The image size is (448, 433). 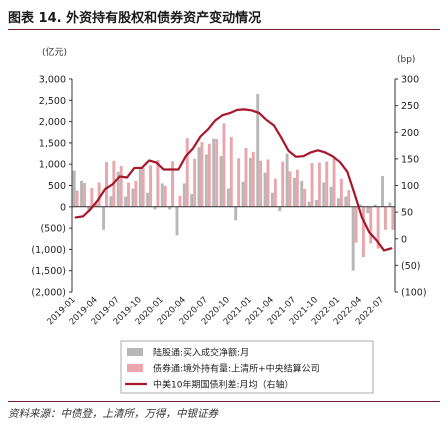 I want to click on left-axis-tick-label: (500), so click(x=53, y=229).